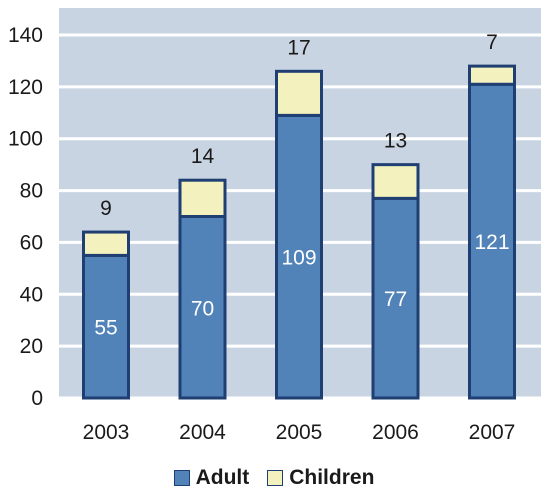 This screenshot has height=497, width=548. I want to click on bar-children-2007, so click(492, 75).